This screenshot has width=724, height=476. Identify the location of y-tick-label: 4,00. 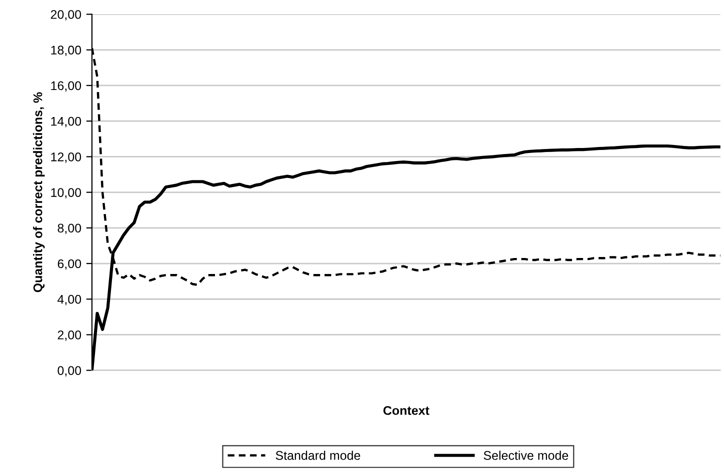
(69, 300).